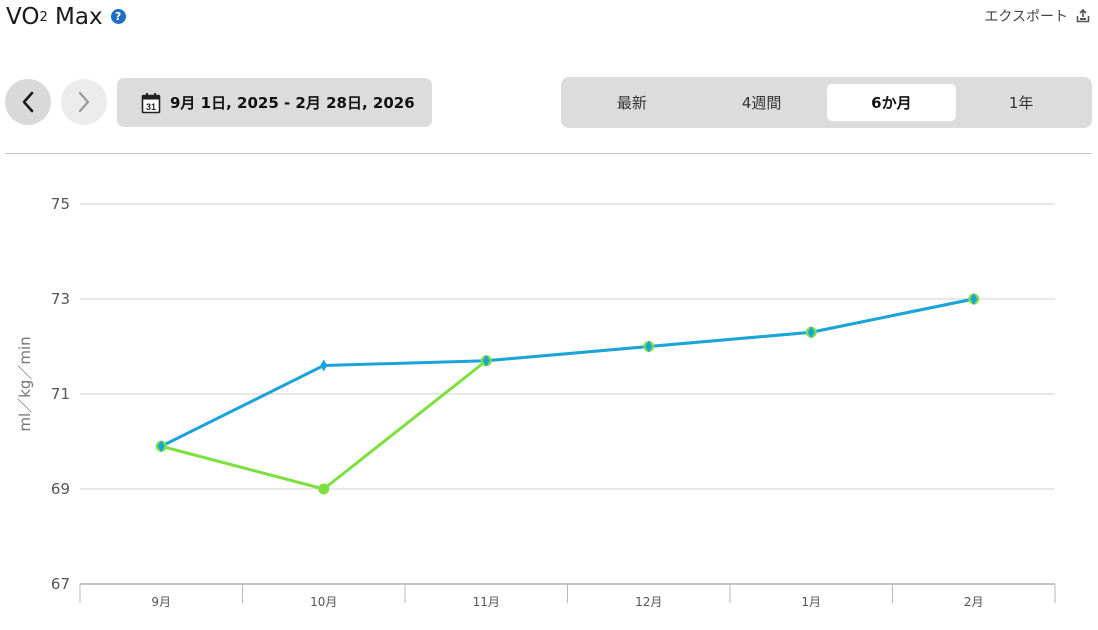 The height and width of the screenshot is (630, 1098). What do you see at coordinates (974, 602) in the screenshot?
I see `x-tick-label: 2月` at bounding box center [974, 602].